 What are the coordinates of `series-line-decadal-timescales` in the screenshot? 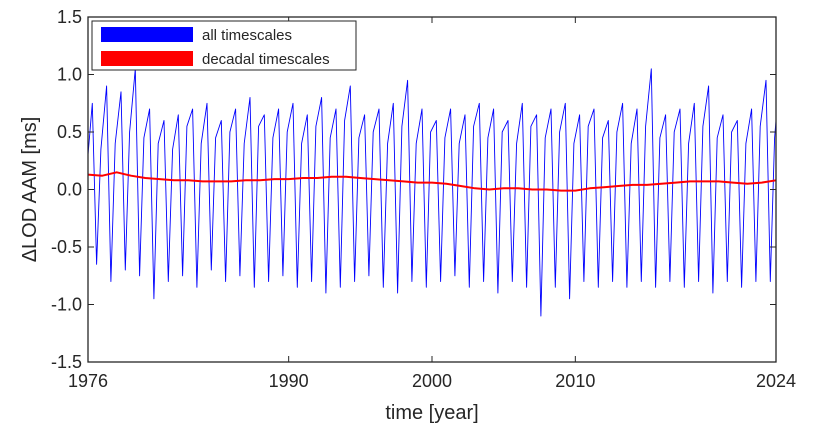 It's located at (432, 181).